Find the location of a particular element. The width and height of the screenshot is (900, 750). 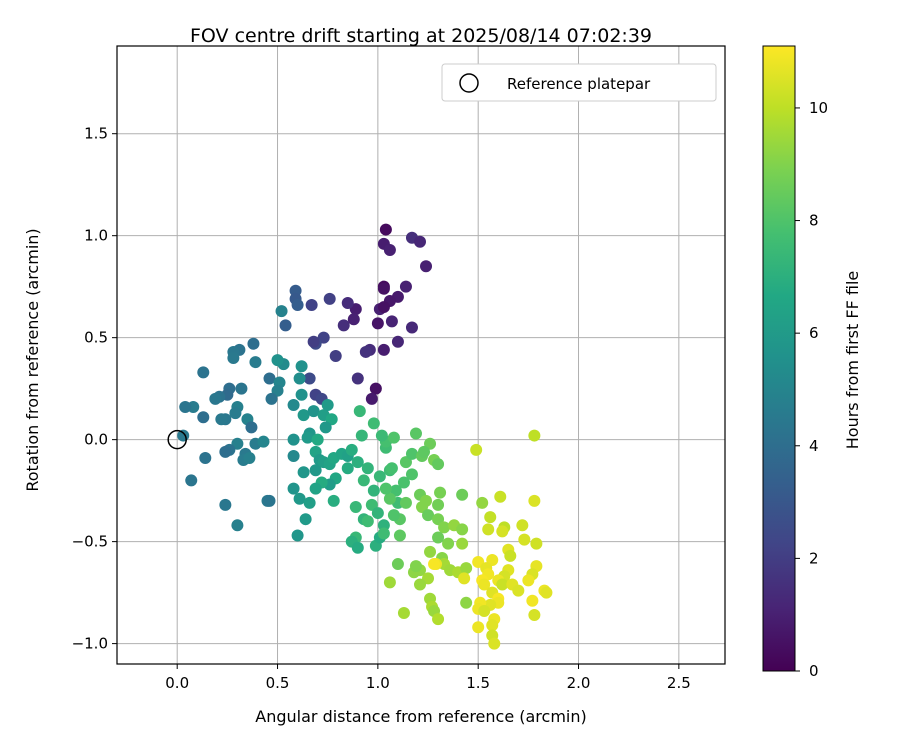

legend-open-circle-icon is located at coordinates (469, 83).